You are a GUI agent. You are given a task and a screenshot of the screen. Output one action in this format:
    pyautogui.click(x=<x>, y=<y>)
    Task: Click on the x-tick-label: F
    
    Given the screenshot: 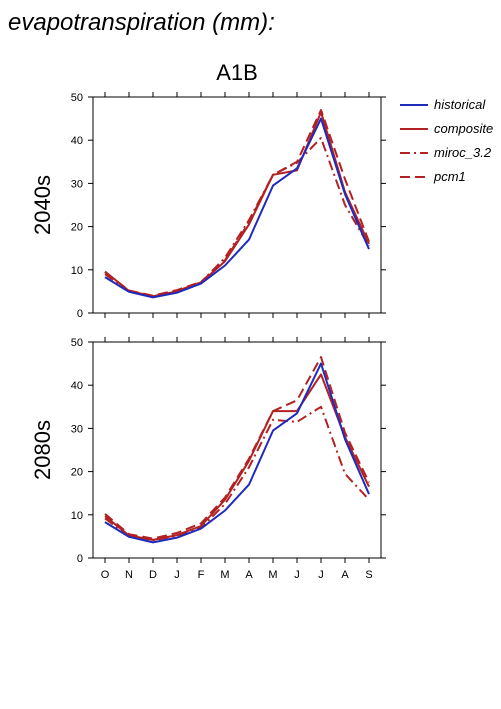 What is the action you would take?
    pyautogui.click(x=201, y=575)
    